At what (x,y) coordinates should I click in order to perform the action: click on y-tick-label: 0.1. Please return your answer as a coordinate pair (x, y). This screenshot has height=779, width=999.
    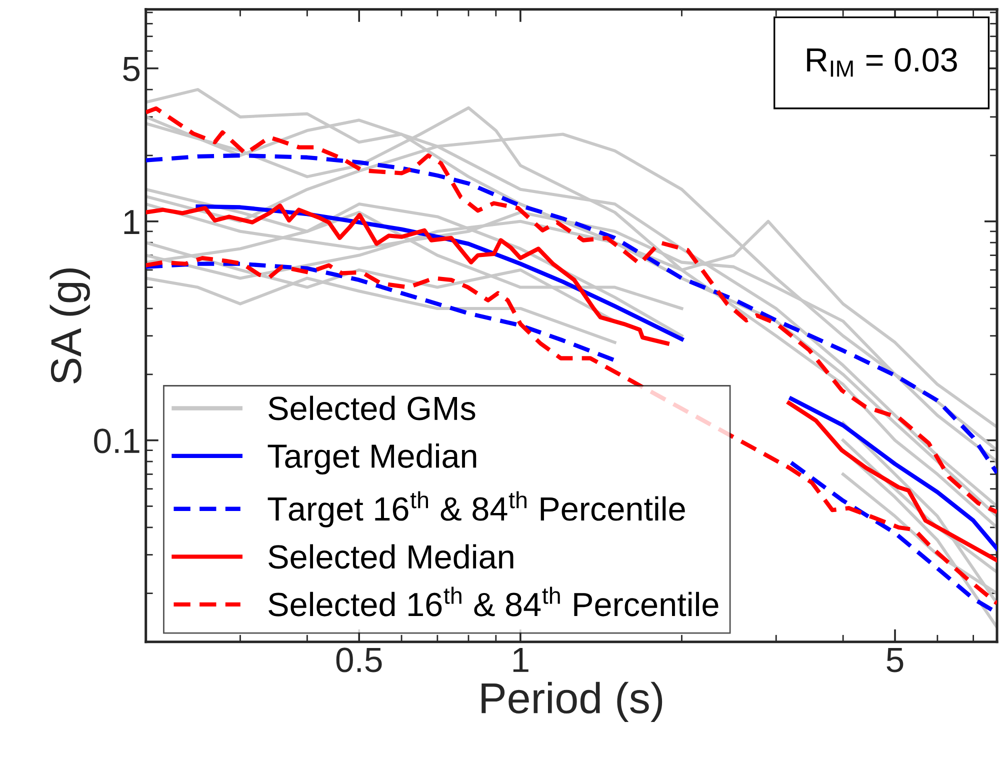
    Looking at the image, I should click on (117, 441).